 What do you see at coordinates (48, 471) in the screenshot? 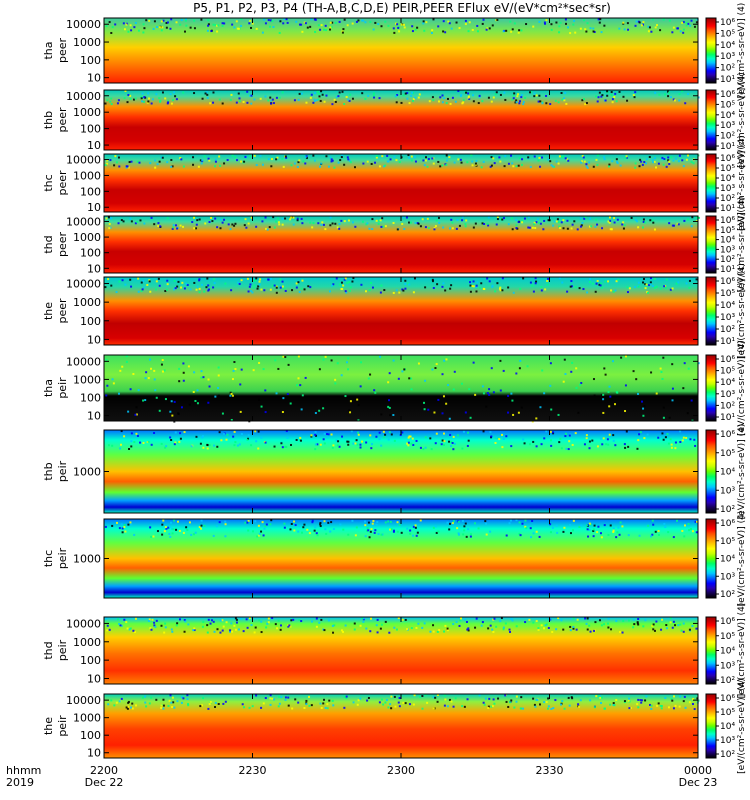
I see `y-axis-label: thb` at bounding box center [48, 471].